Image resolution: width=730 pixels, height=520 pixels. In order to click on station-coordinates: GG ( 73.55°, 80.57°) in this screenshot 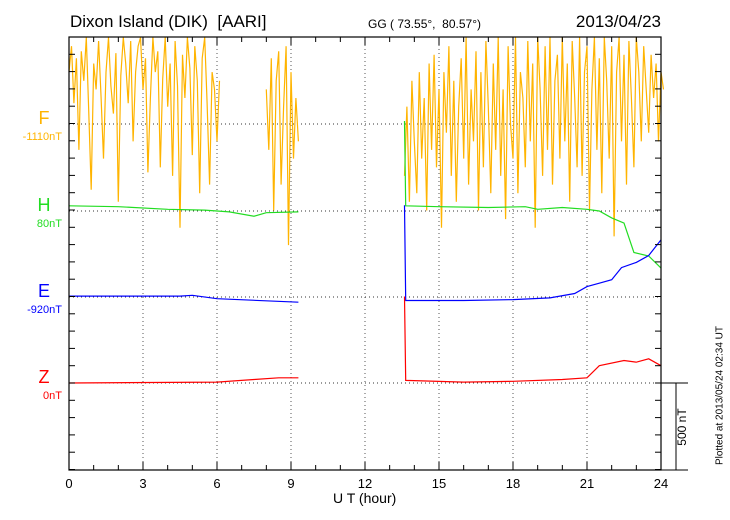, I will do `click(424, 24)`.